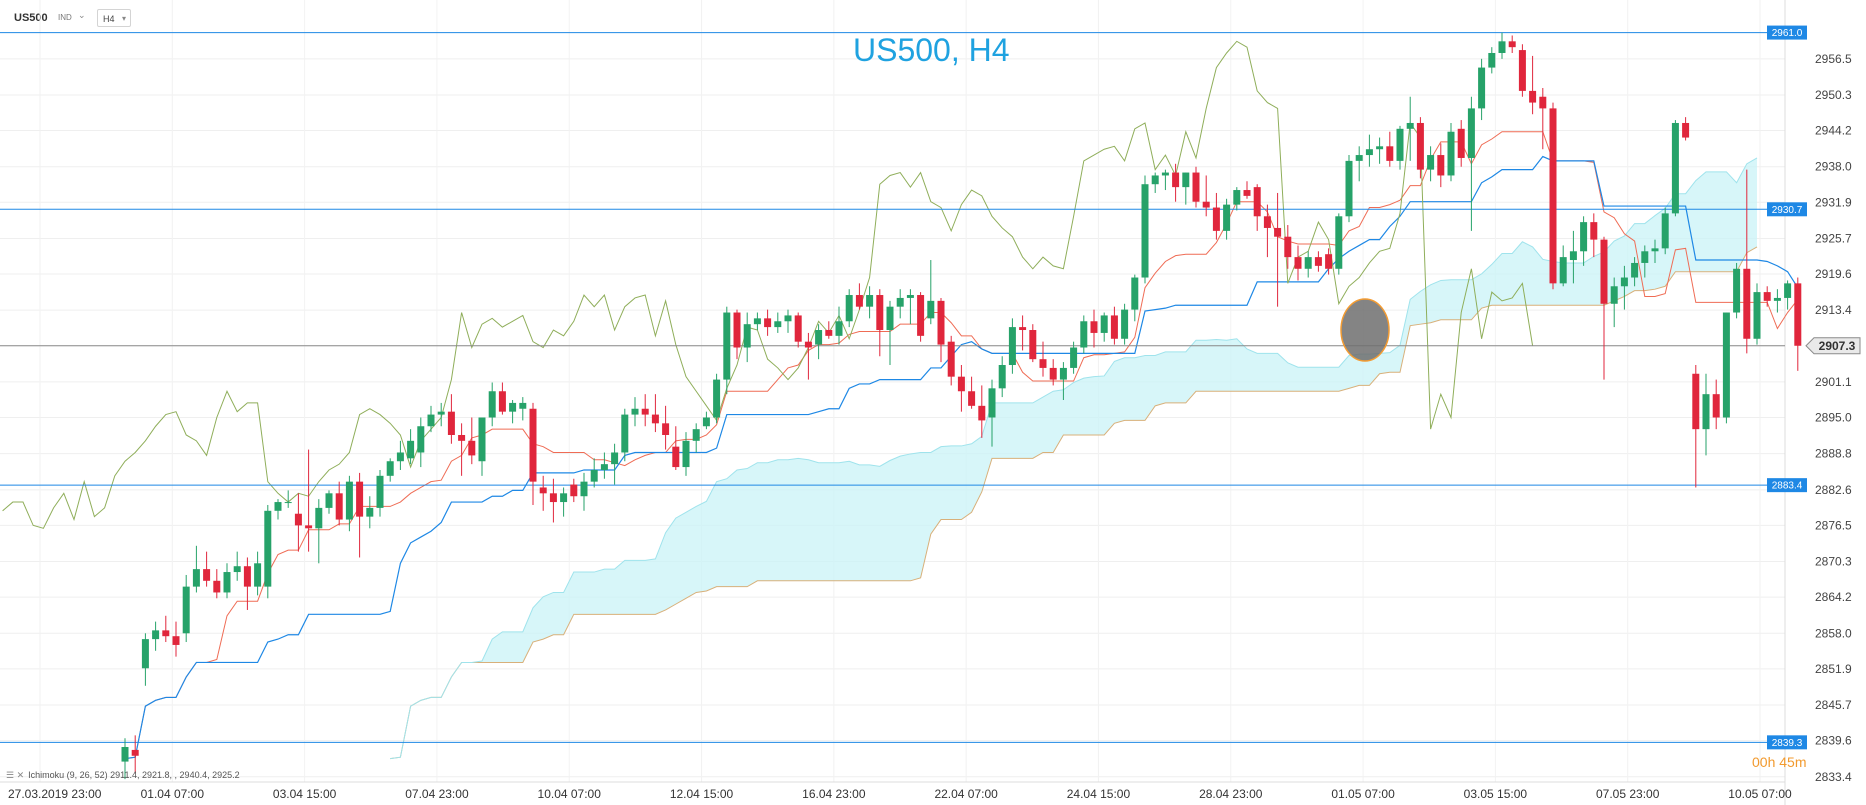  What do you see at coordinates (65, 17) in the screenshot?
I see `indicators-button: IND` at bounding box center [65, 17].